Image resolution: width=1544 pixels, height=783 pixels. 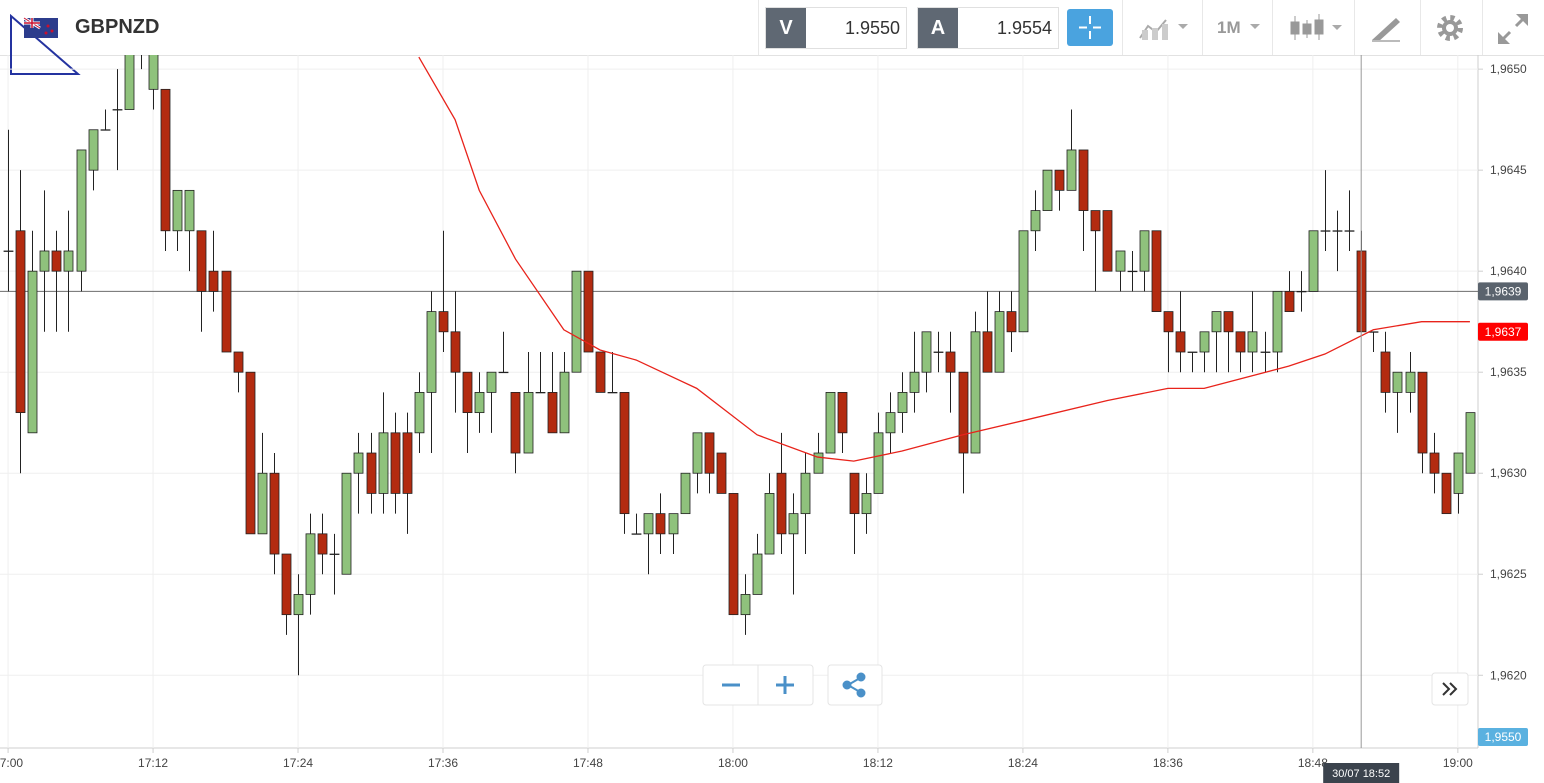 I want to click on buy-button: A 1.9554, so click(x=988, y=28).